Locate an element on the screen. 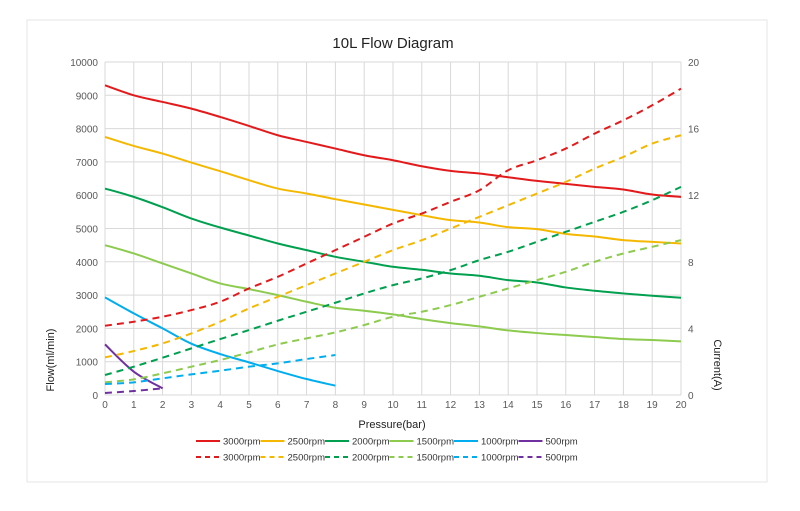 Image resolution: width=800 pixels, height=511 pixels. y-tick-label: 4000 is located at coordinates (87, 263).